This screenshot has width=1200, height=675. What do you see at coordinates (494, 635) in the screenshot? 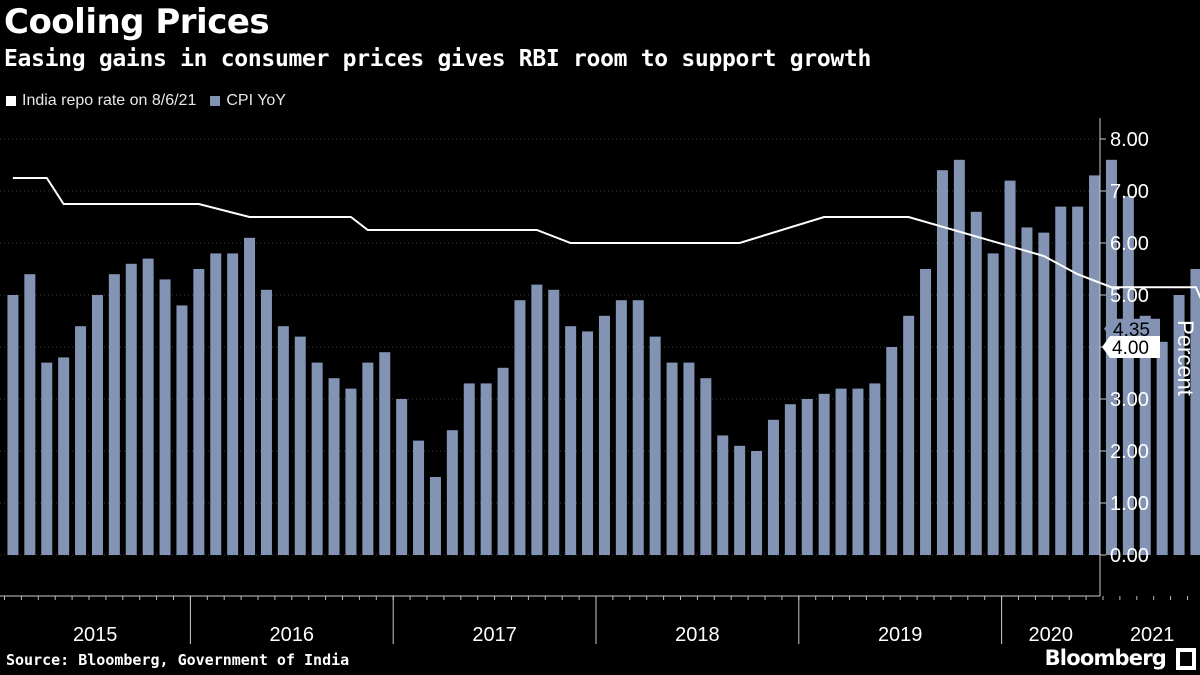
I see `x-year-label: 2017` at bounding box center [494, 635].